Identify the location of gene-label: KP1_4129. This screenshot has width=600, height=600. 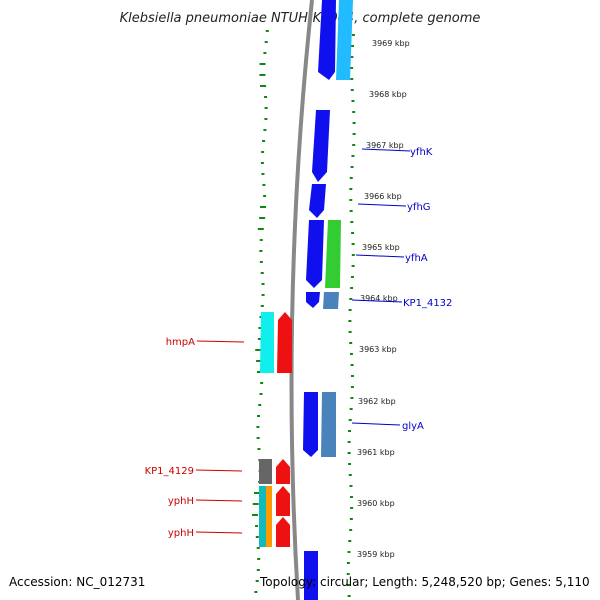
(169, 471).